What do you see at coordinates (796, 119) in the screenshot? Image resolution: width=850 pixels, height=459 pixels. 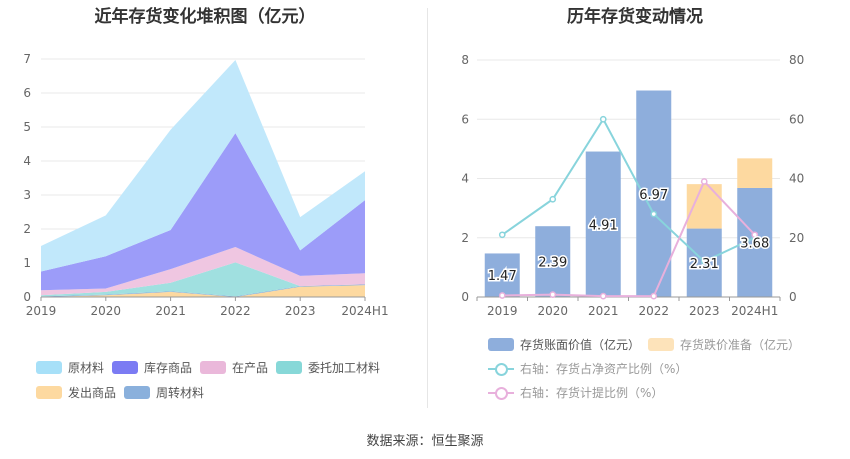 I see `y2-tick-label: 60` at bounding box center [796, 119].